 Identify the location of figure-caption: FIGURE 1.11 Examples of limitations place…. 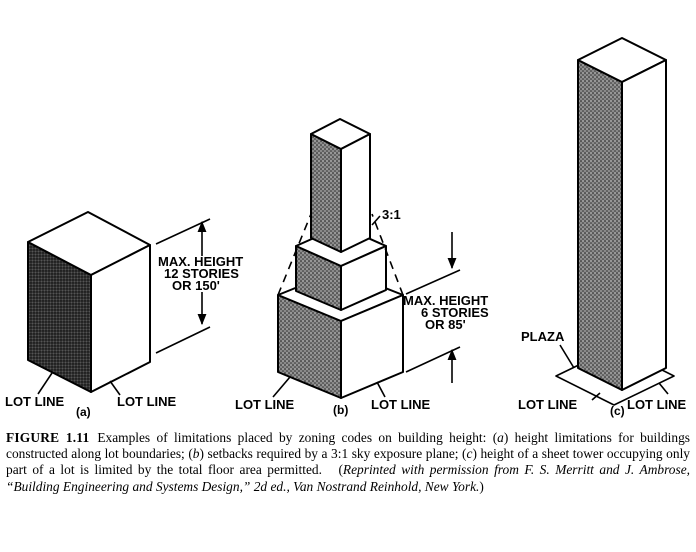
(348, 462).